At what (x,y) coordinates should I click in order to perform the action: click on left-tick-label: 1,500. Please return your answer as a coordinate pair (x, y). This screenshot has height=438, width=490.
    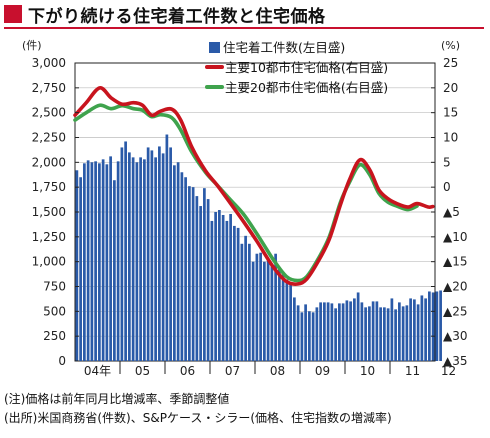
    Looking at the image, I should click on (49, 212).